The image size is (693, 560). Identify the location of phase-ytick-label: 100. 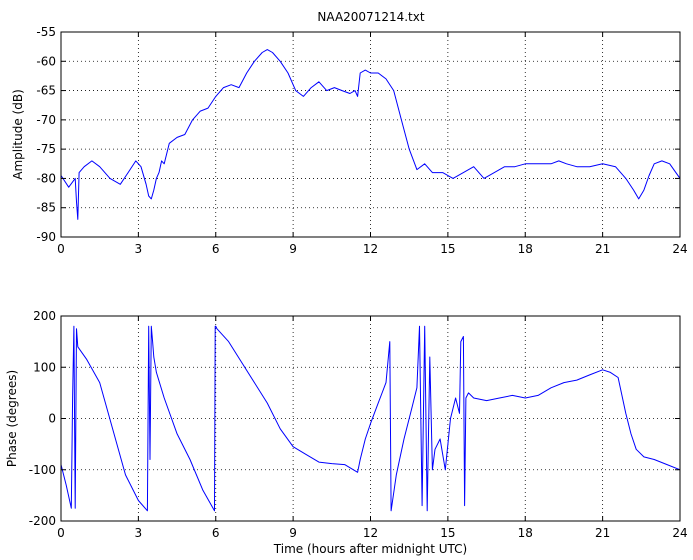
(44, 367).